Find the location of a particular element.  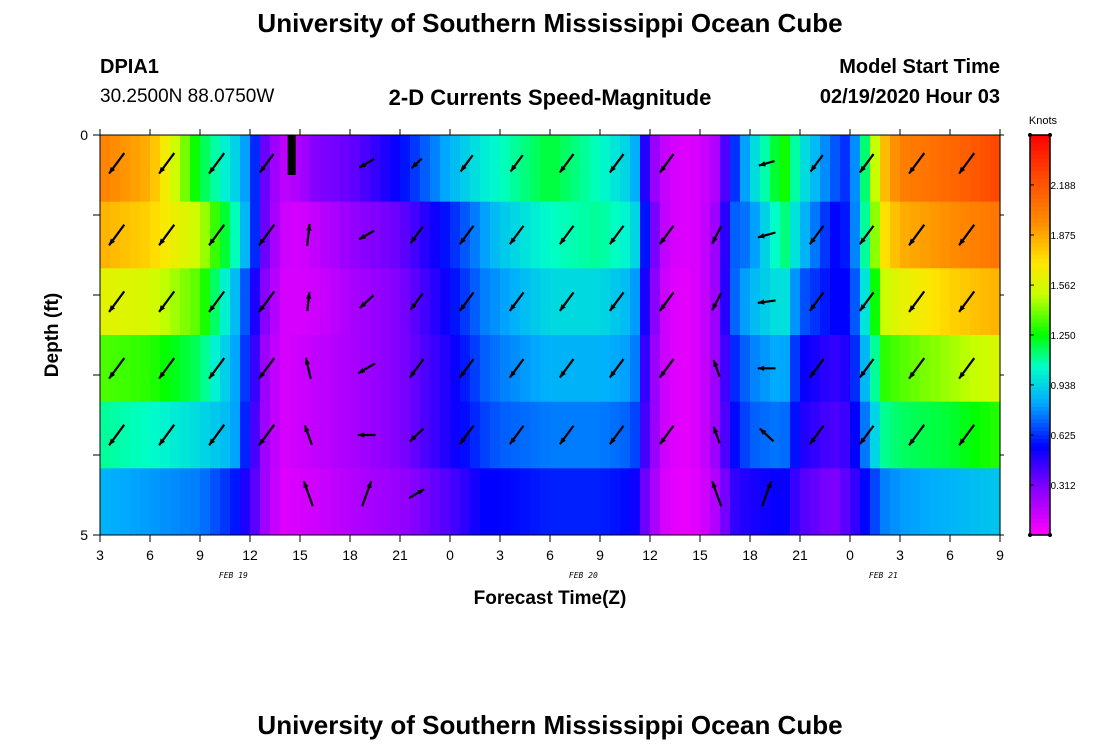

model-start-value: 02/19/2020 Hour 03 is located at coordinates (909, 97).